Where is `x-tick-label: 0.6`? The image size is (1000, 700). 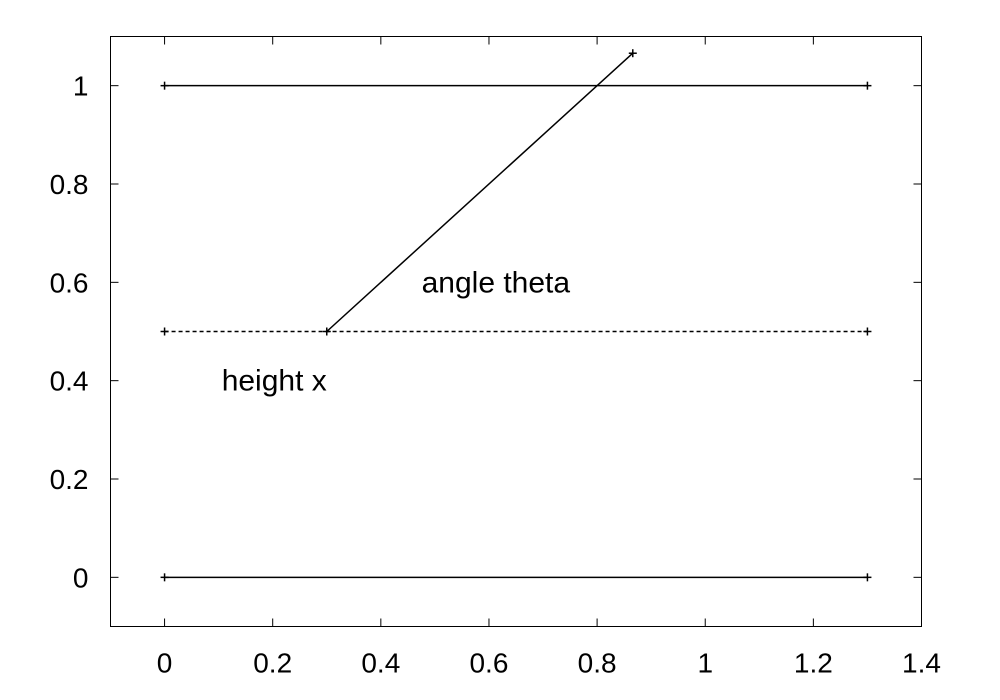 x-tick-label: 0.6 is located at coordinates (488, 663).